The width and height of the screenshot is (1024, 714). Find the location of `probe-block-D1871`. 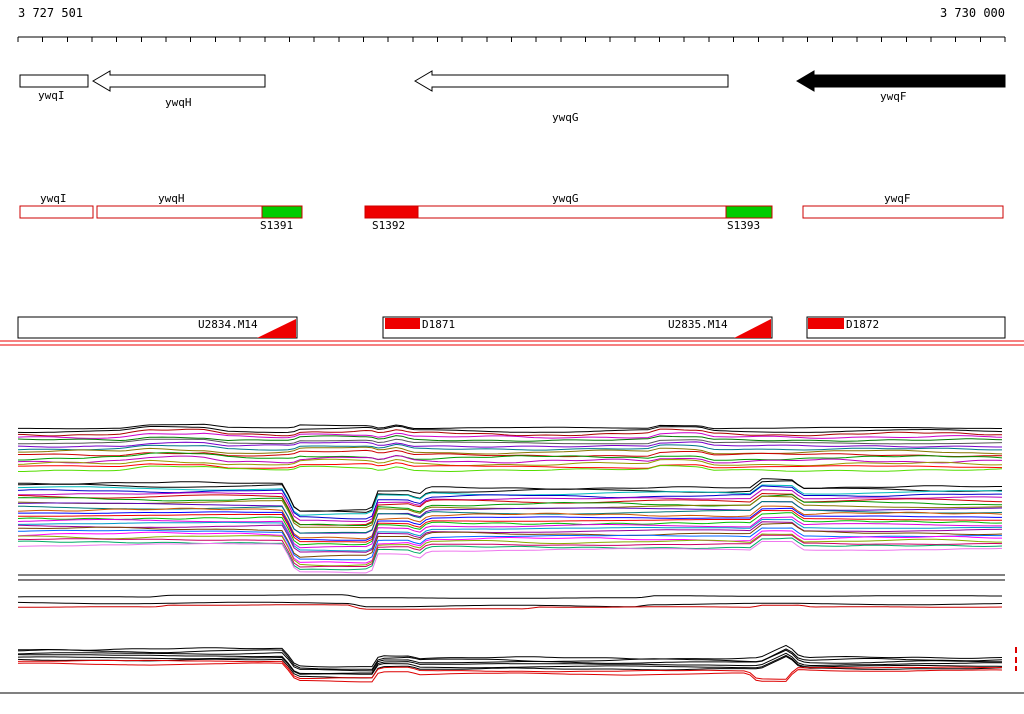

probe-block-D1871 is located at coordinates (402, 323).